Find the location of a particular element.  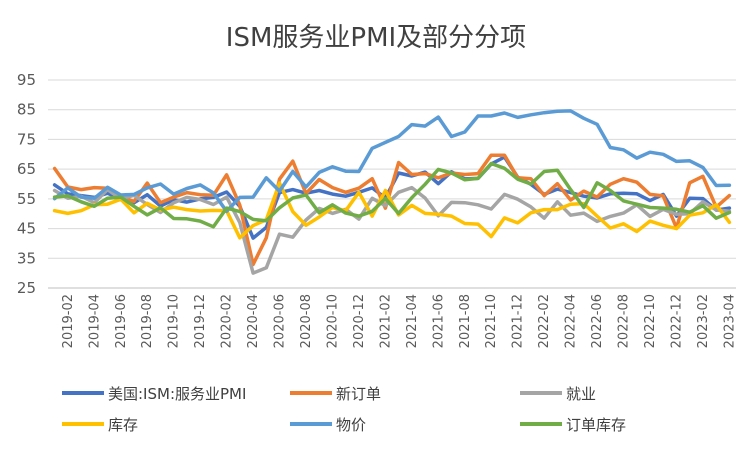

x-tick-label: 2021-12 is located at coordinates (518, 321).